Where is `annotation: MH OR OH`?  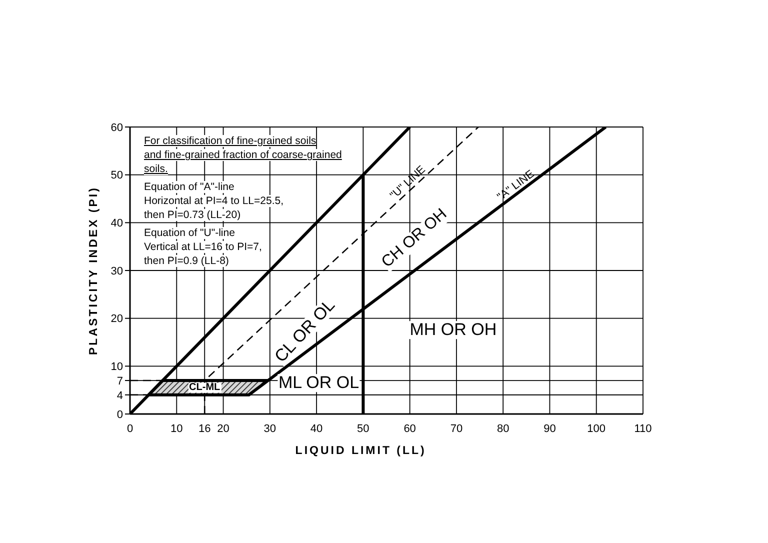
annotation: MH OR OH is located at coordinates (453, 329).